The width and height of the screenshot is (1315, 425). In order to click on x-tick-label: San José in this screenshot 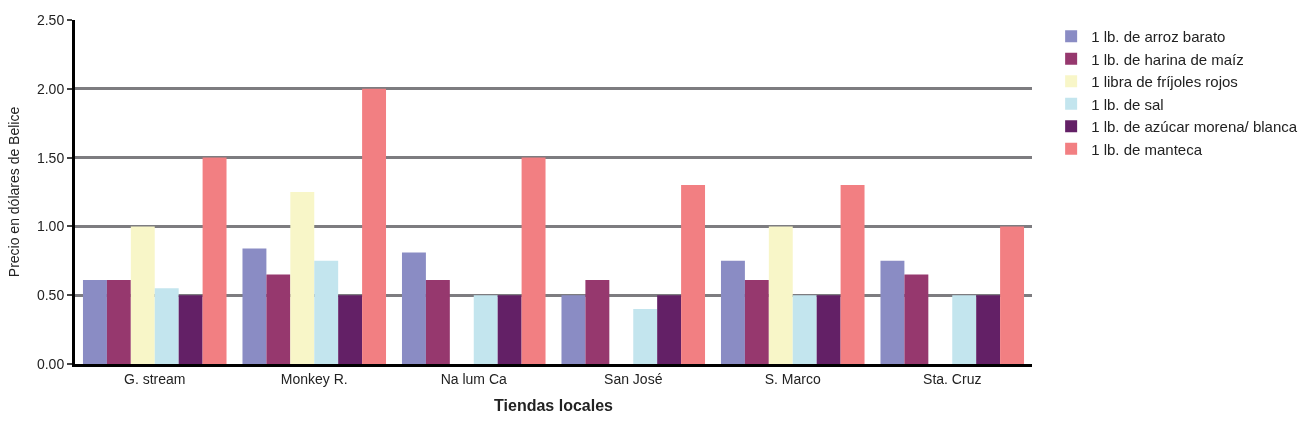, I will do `click(633, 378)`.